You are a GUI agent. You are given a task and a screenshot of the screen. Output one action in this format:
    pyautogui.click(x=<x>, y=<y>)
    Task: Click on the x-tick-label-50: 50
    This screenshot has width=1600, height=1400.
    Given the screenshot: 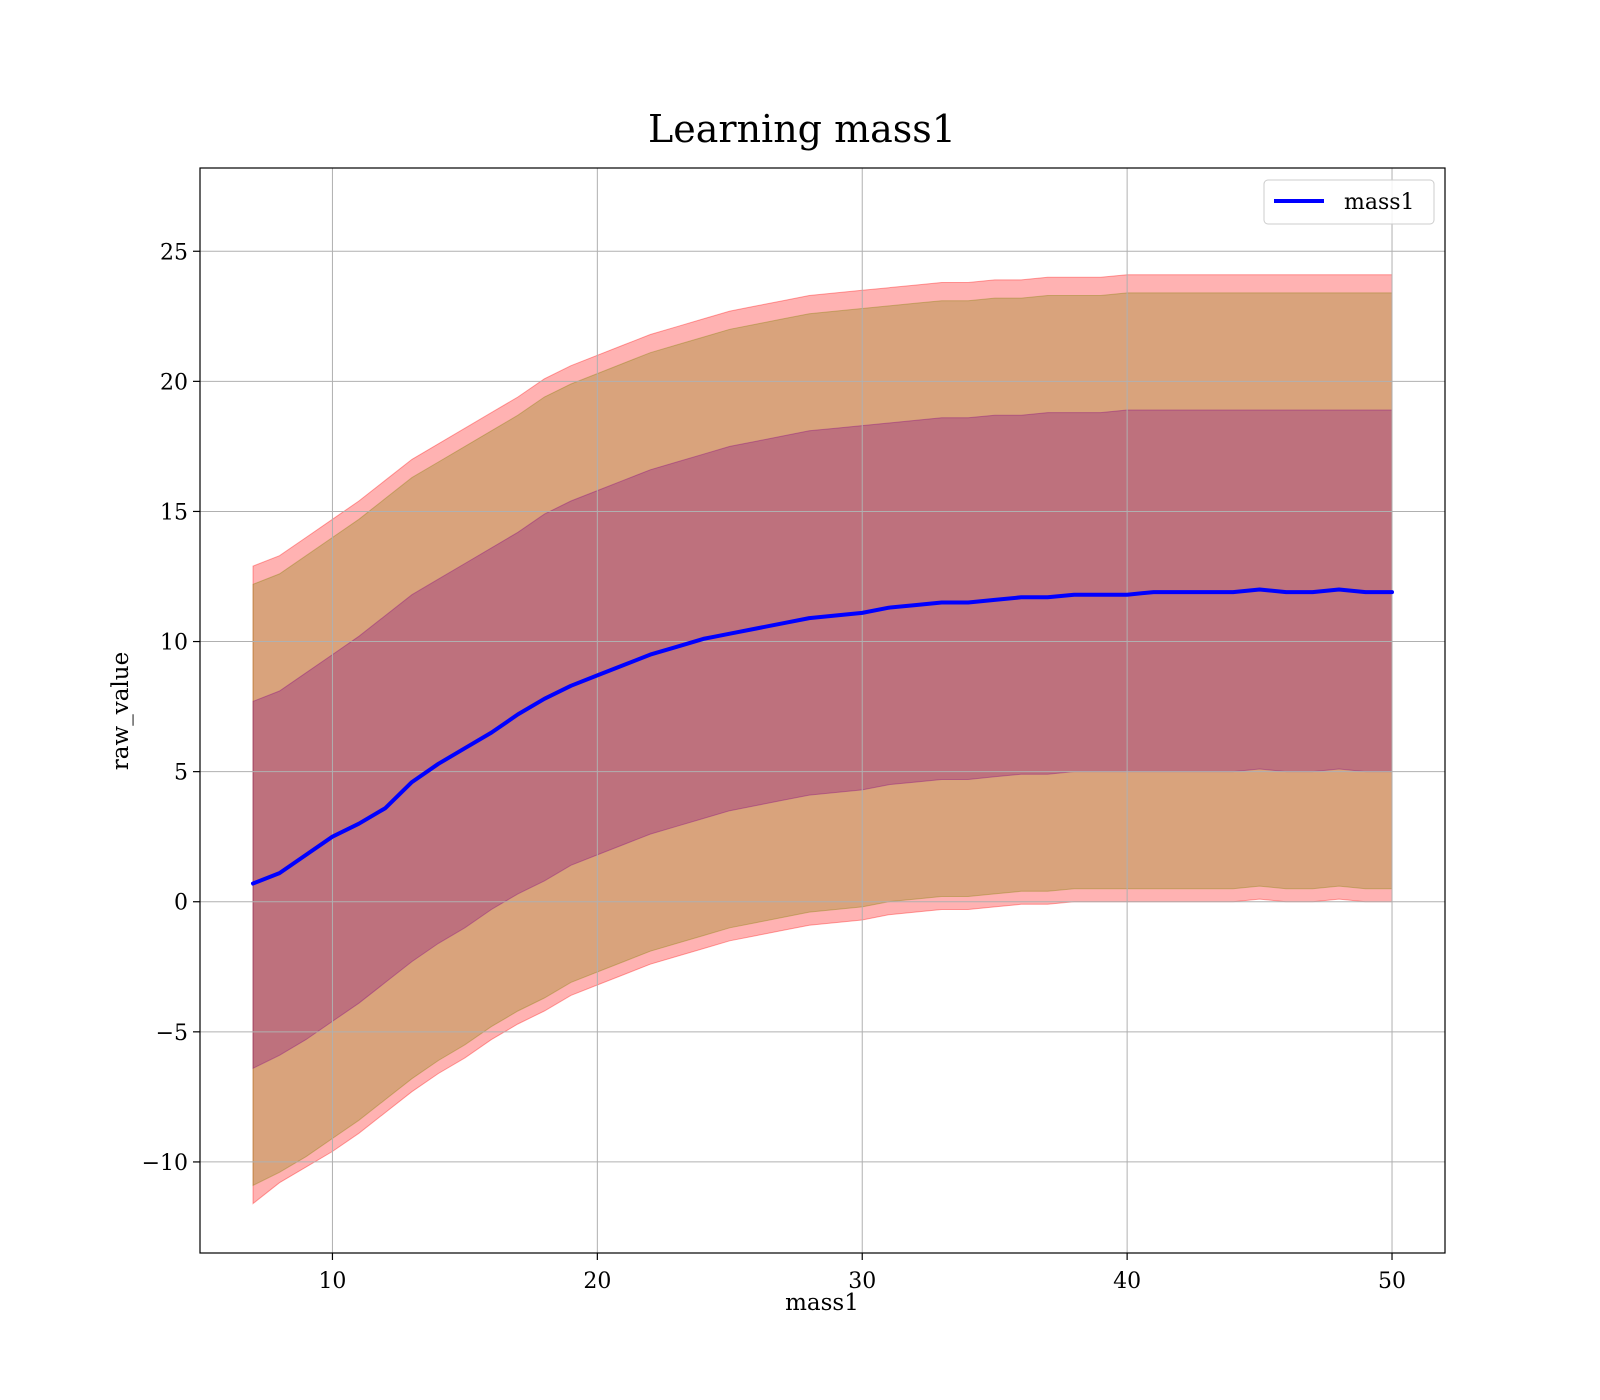 What is the action you would take?
    pyautogui.click(x=1392, y=1281)
    